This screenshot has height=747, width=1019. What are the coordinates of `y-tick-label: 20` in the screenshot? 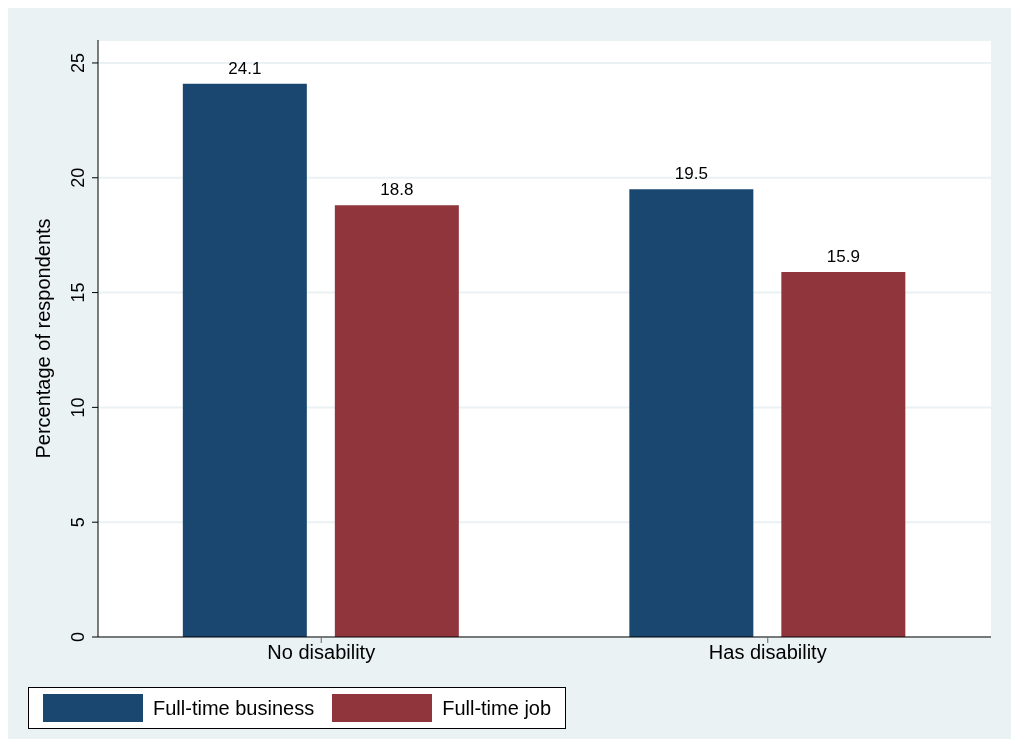 It's located at (78, 177).